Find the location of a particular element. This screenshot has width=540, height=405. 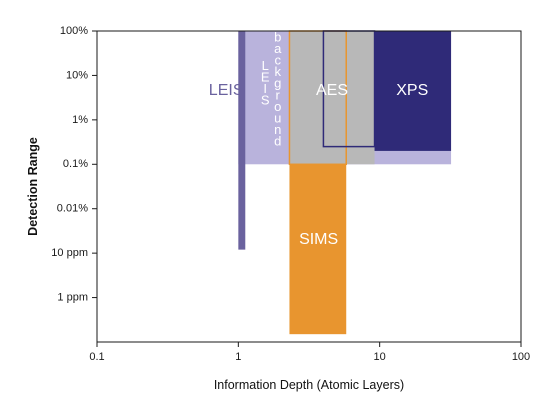

vertical-letter: r is located at coordinates (278, 94).